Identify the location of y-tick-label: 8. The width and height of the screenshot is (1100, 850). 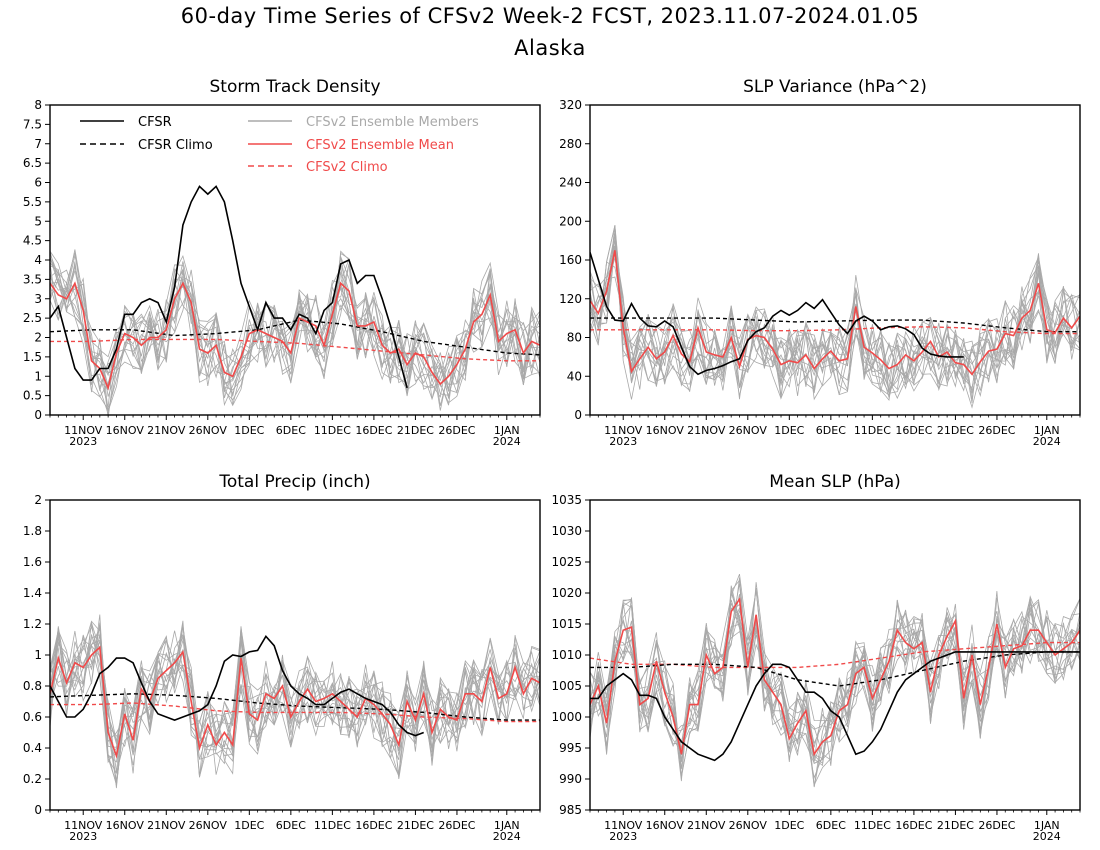
(38, 105).